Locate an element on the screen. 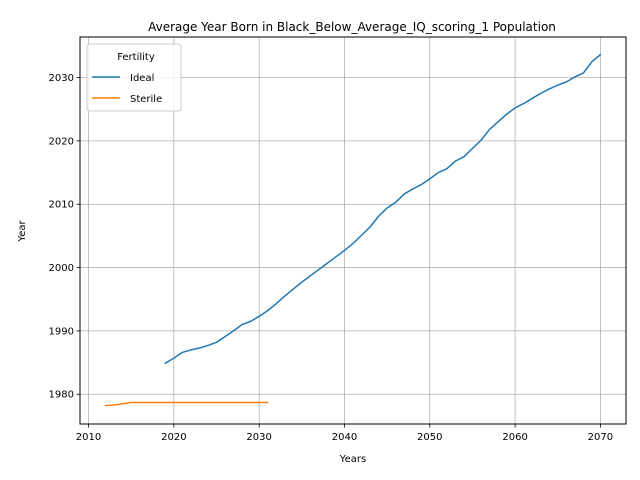 Image resolution: width=640 pixels, height=480 pixels. y-tick-label: 1980 is located at coordinates (61, 395).